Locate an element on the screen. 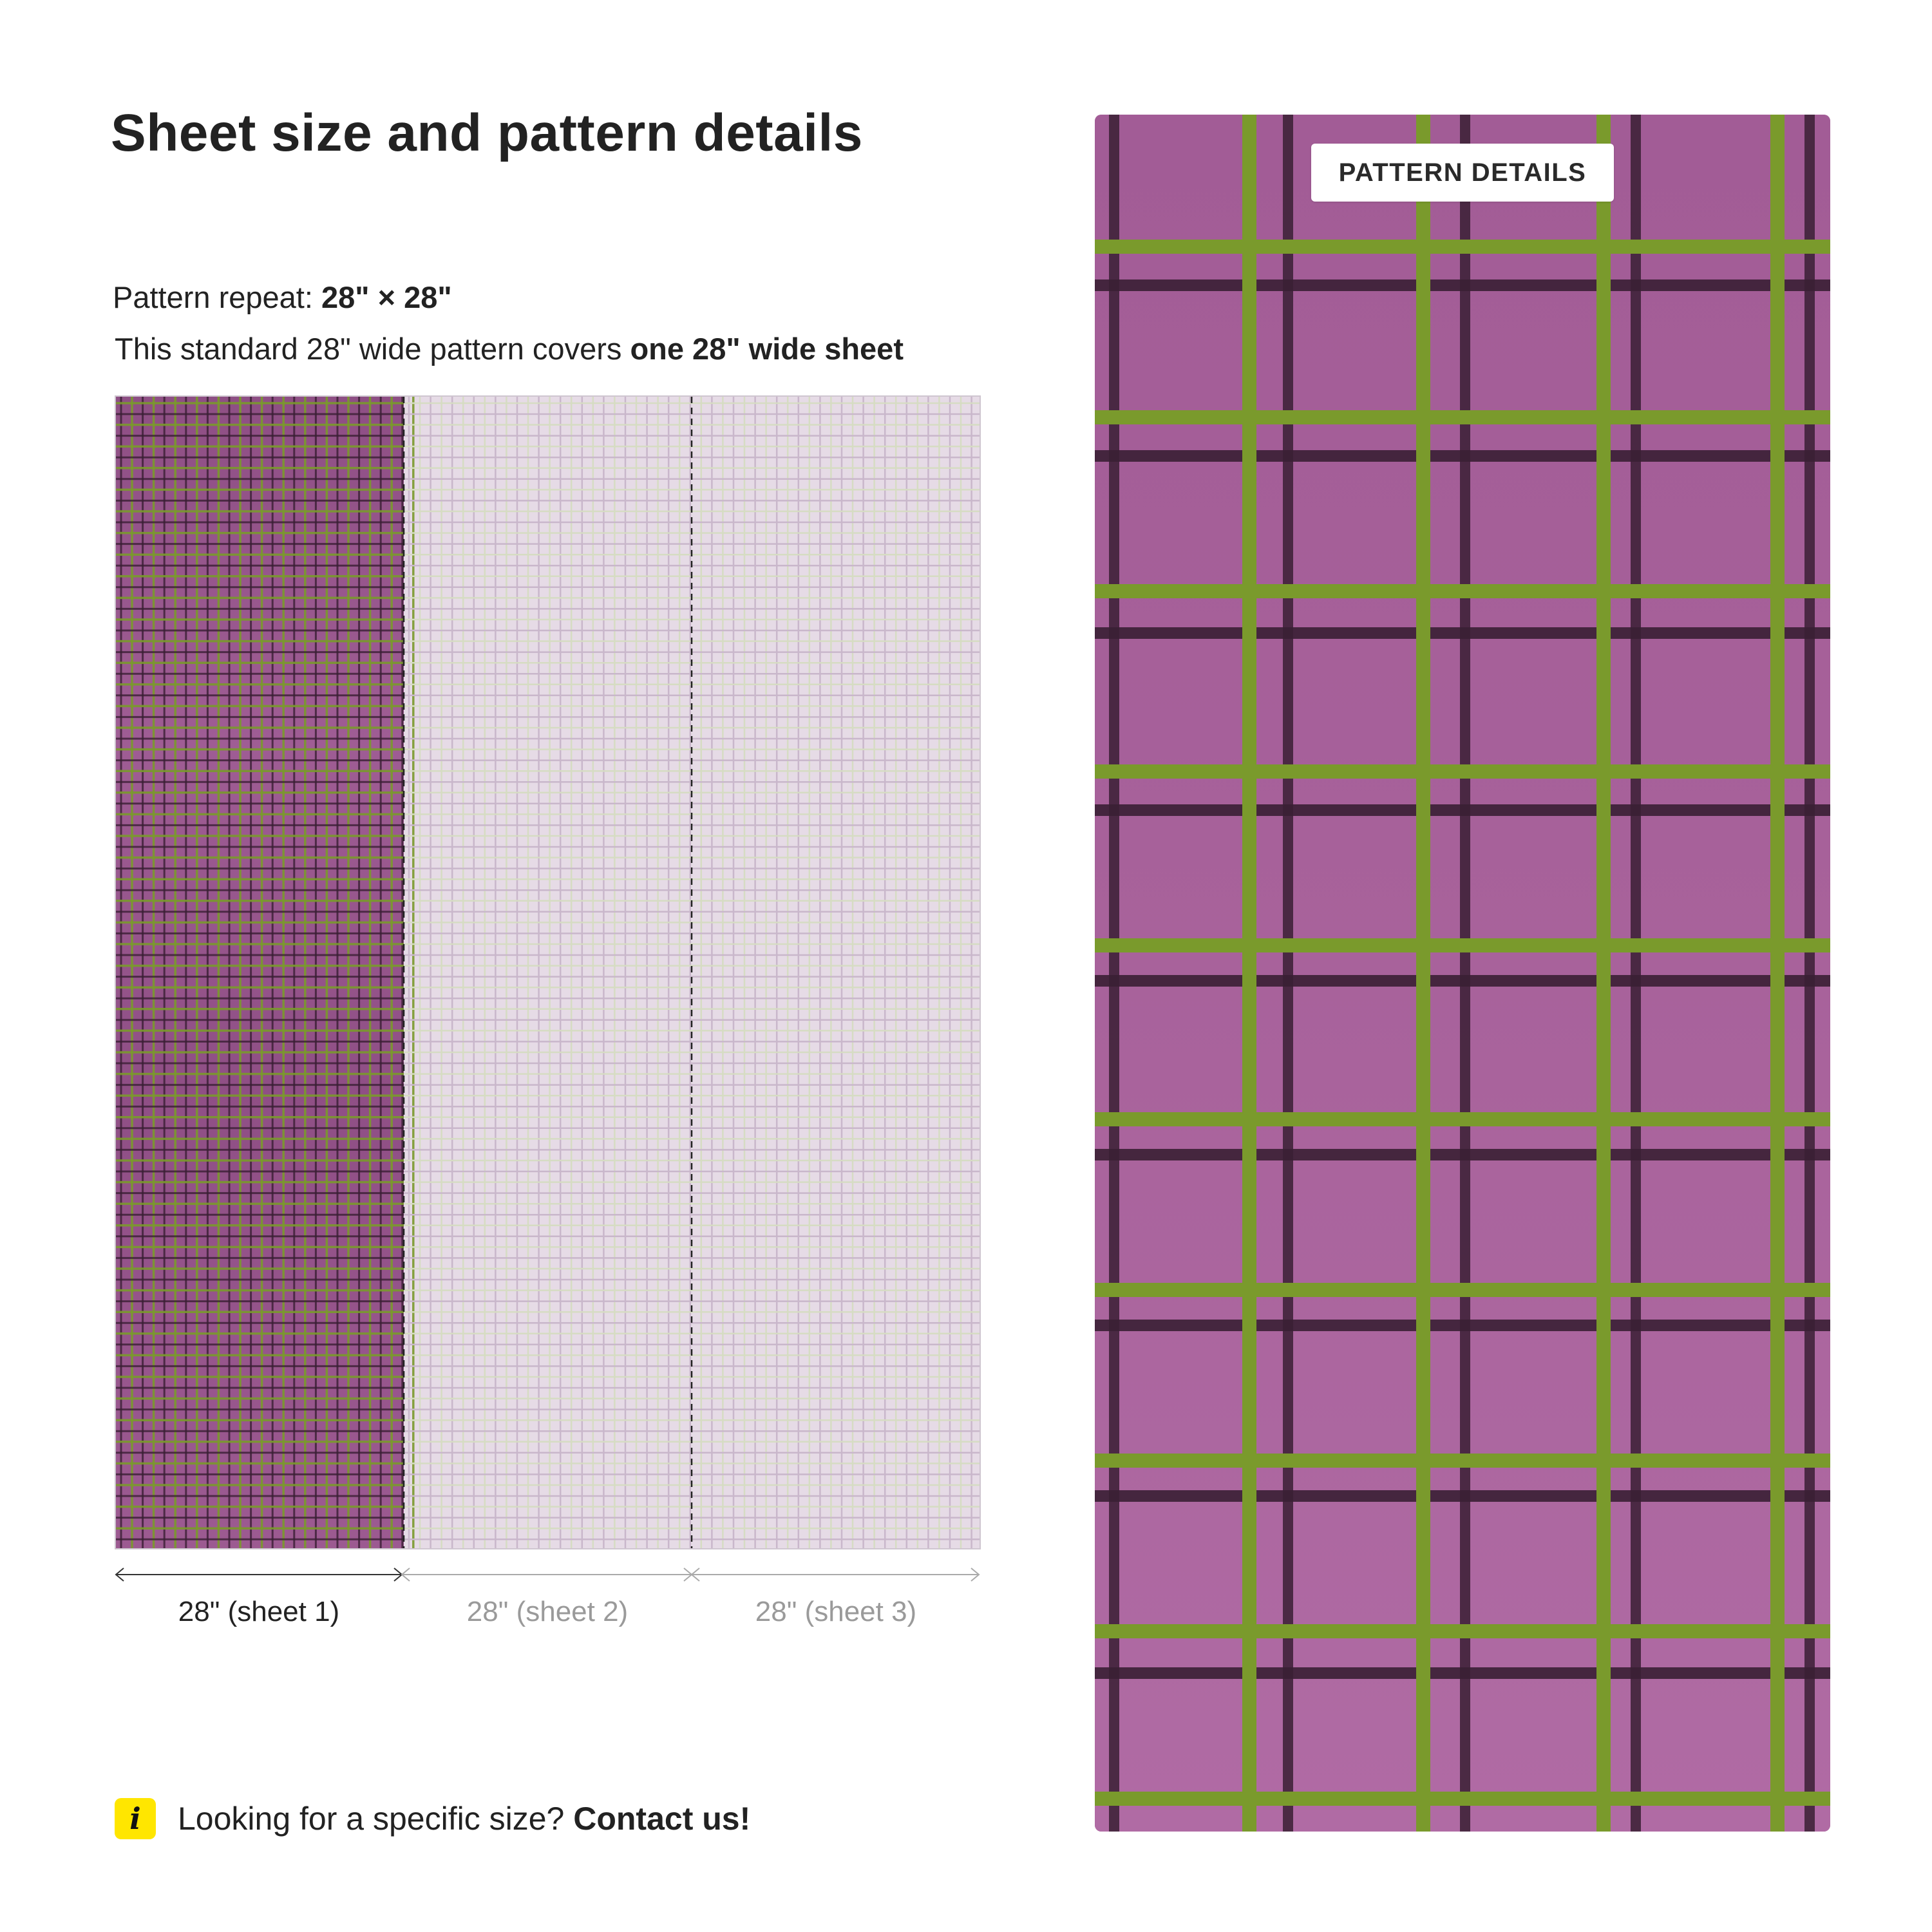 This screenshot has height=1932, width=1932. contact-question: Looking for a specific size? is located at coordinates (371, 1819).